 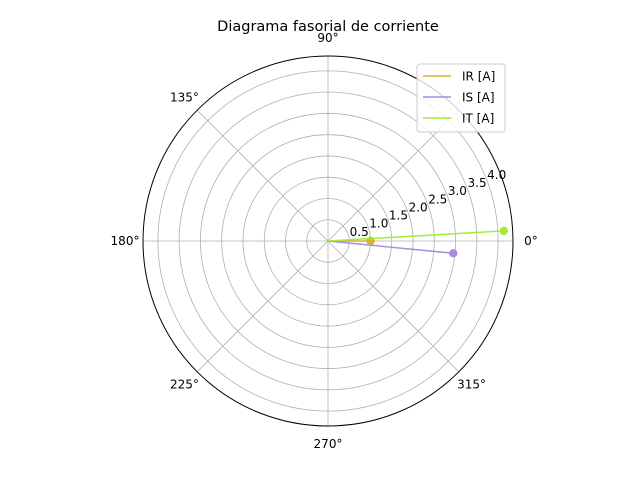 What do you see at coordinates (378, 224) in the screenshot?
I see `radial-tick-label: 1.0` at bounding box center [378, 224].